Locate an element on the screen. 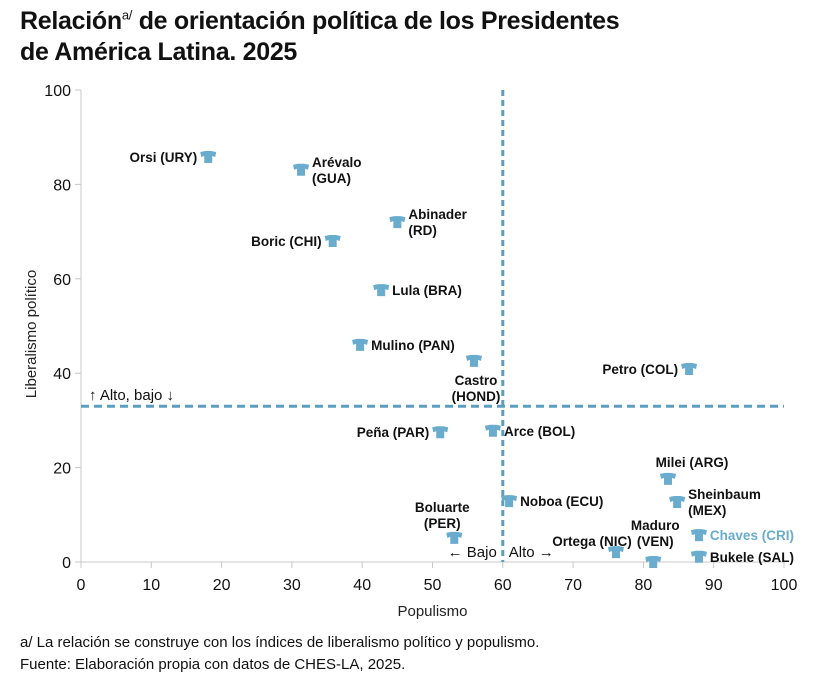  y-tick-label: 80 is located at coordinates (62, 185).